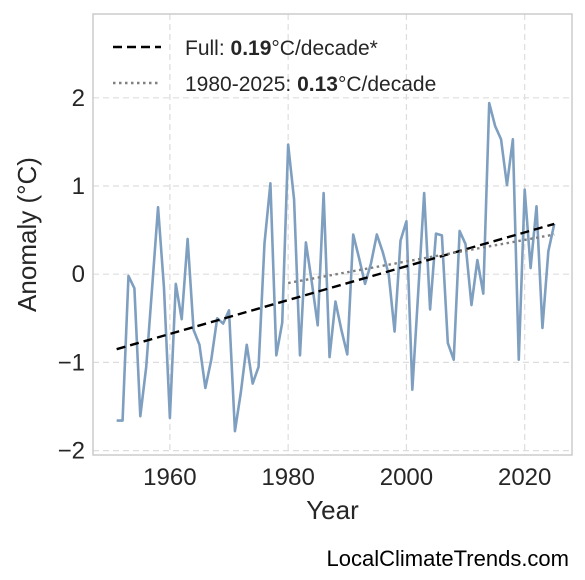 The height and width of the screenshot is (580, 585). Describe the element at coordinates (71, 362) in the screenshot. I see `y-tick-label--1: −1` at that location.